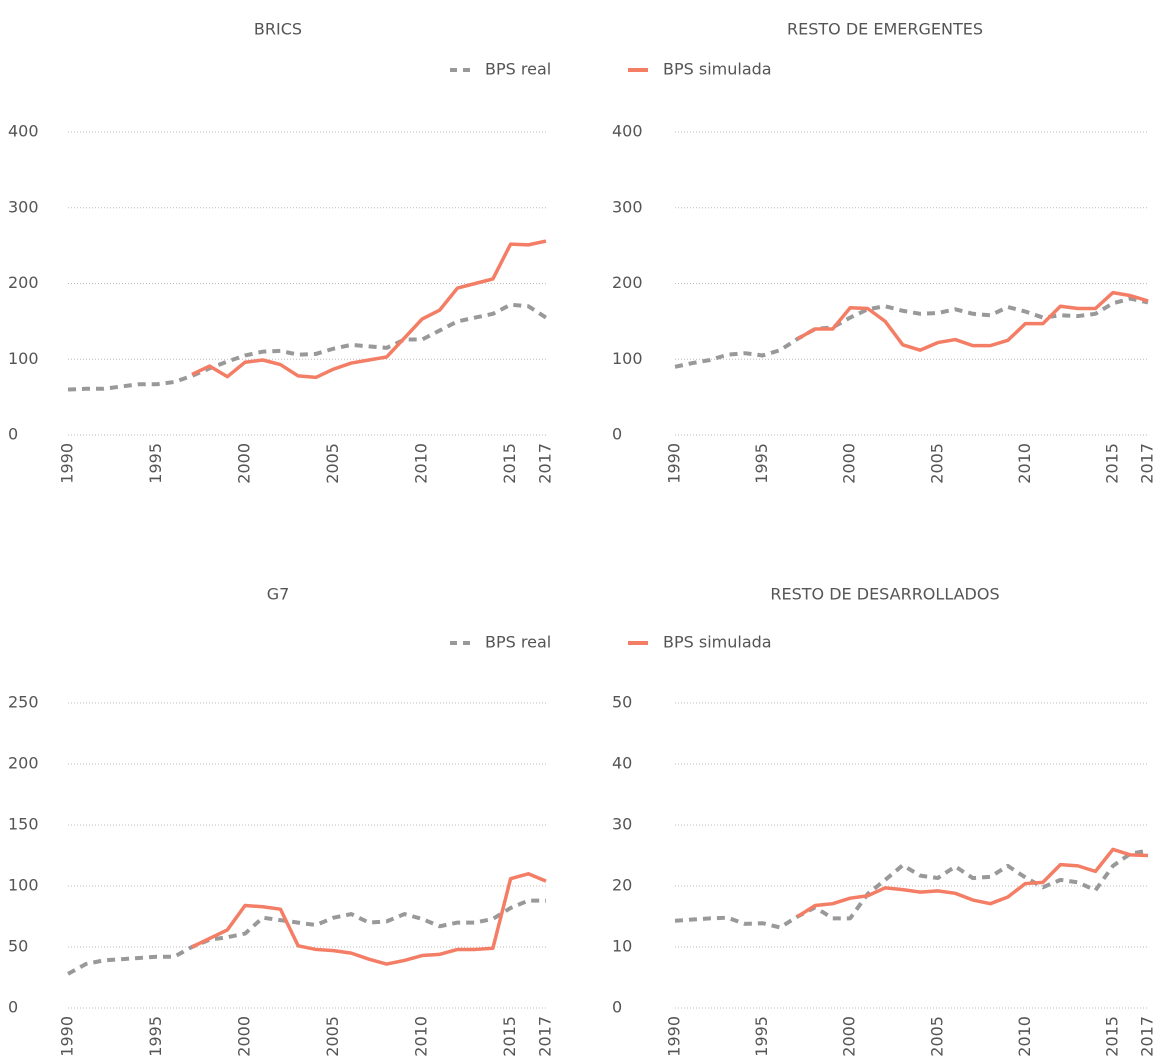  I want to click on y-tick-label: 20, so click(622, 885).